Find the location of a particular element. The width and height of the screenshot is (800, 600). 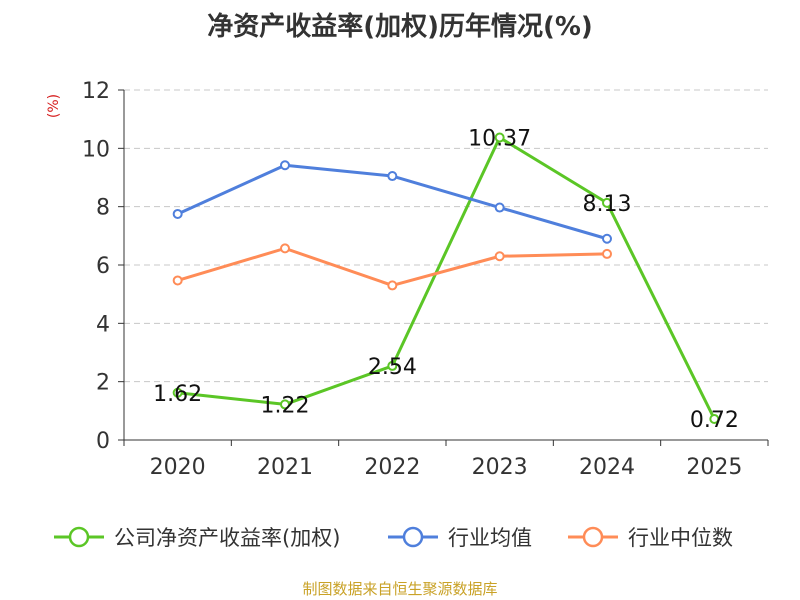

data-label-2021: 1.22 is located at coordinates (285, 405).